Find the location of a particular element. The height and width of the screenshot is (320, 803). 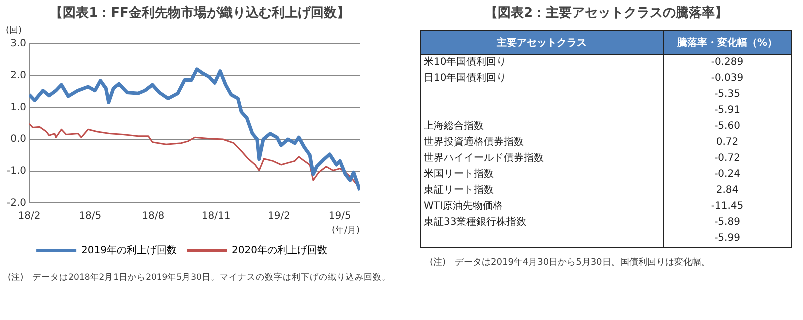

x-tick-label: 19/2 is located at coordinates (279, 216).